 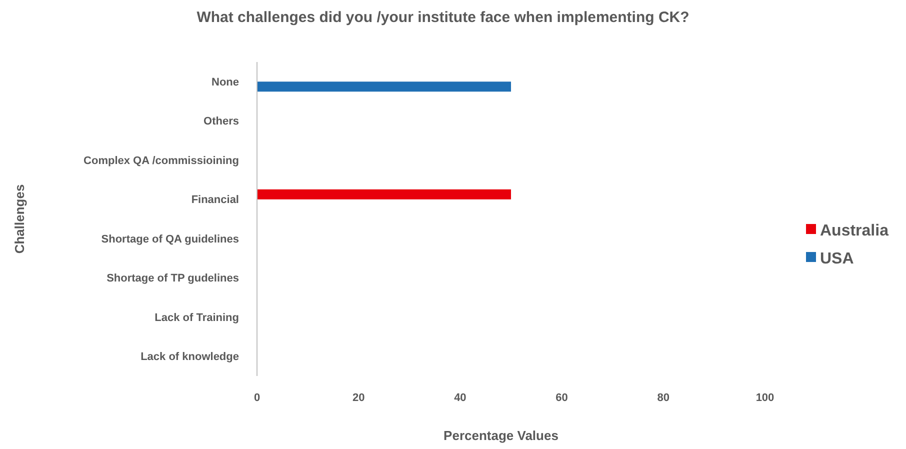 I want to click on legend-label: Australia, so click(x=854, y=231).